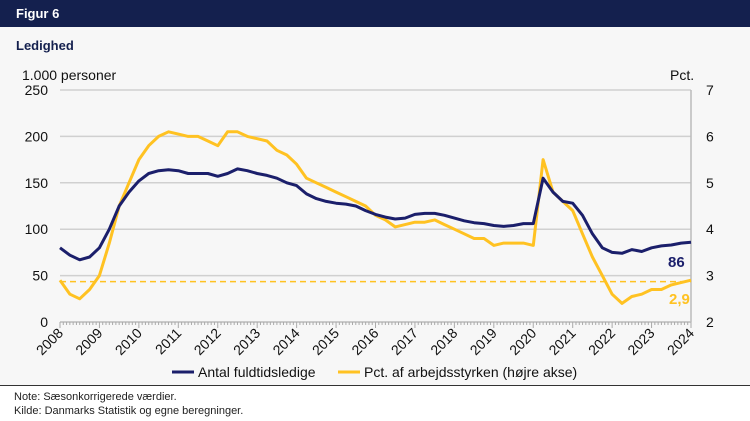 Image resolution: width=750 pixels, height=421 pixels. Describe the element at coordinates (37, 229) in the screenshot. I see `y-tick-label: 100` at that location.